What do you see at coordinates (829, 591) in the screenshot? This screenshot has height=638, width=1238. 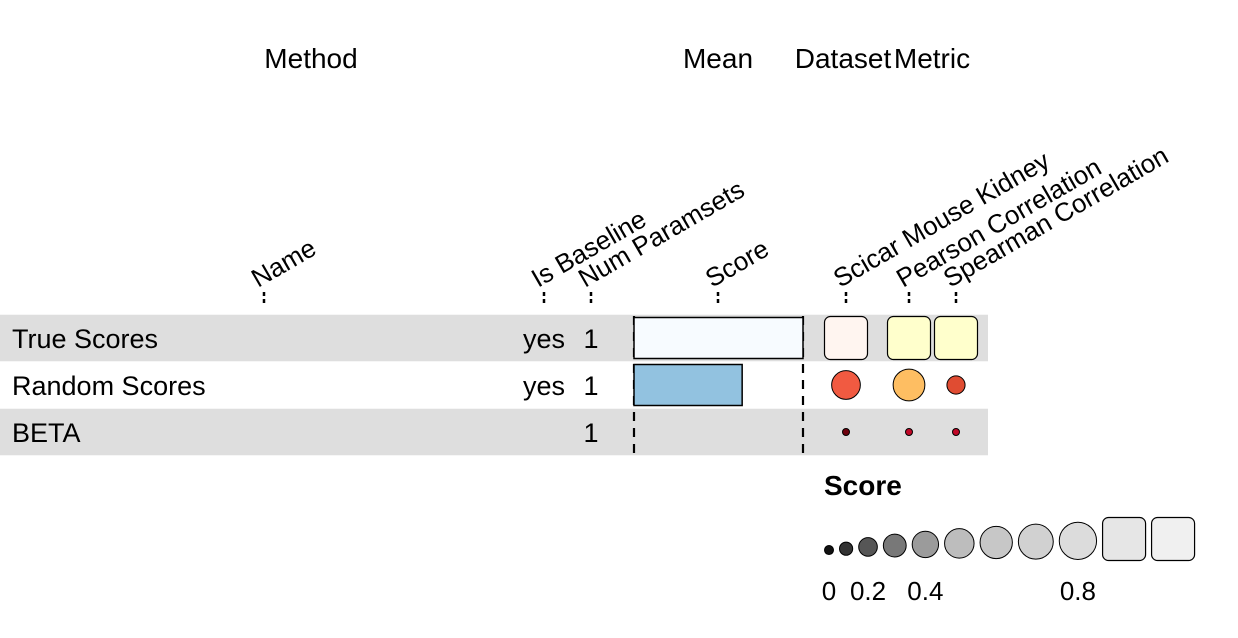 I see `legend-tick-label: 0` at bounding box center [829, 591].